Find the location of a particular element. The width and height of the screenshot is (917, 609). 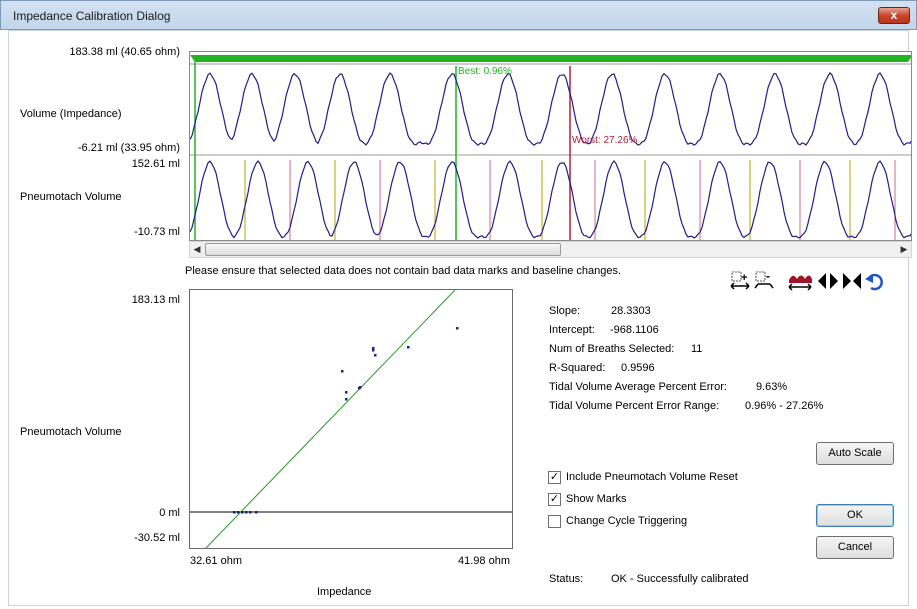

scroll-left-icon: ◀ is located at coordinates (197, 249).